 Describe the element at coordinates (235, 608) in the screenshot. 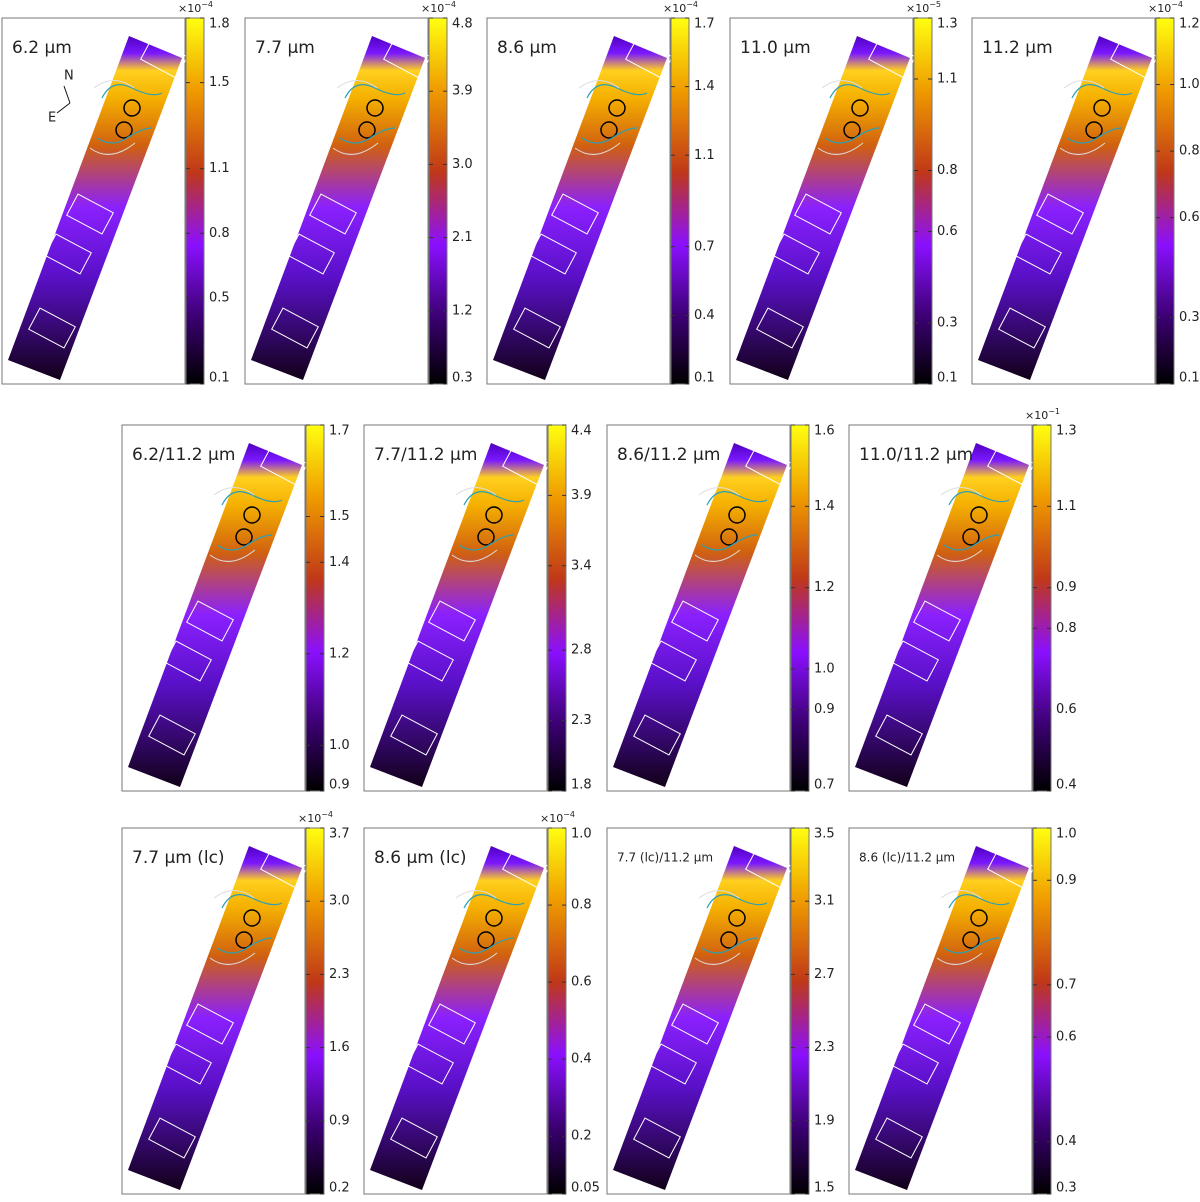

I see `panel: 6.2/11.2 μm 0.9 1.0 1.2 1.4 1.5 1.7` at that location.